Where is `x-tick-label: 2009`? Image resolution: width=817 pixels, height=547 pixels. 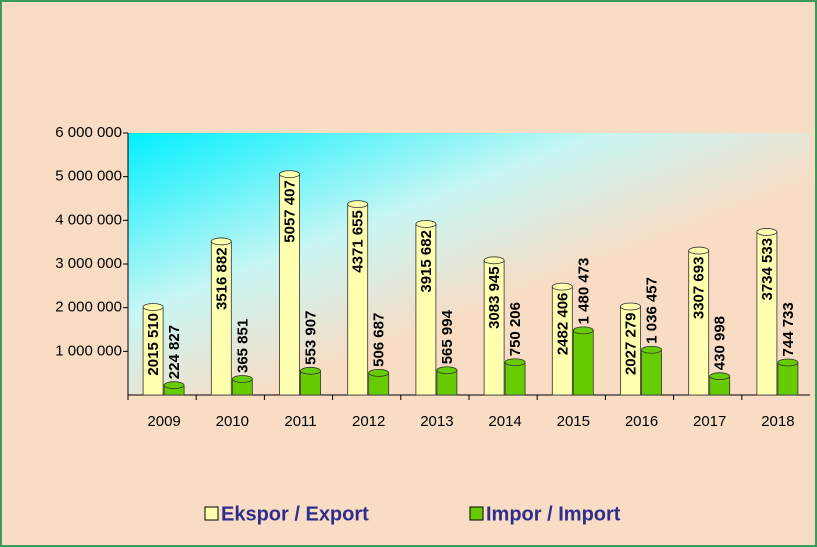
x-tick-label: 2009 is located at coordinates (163, 421).